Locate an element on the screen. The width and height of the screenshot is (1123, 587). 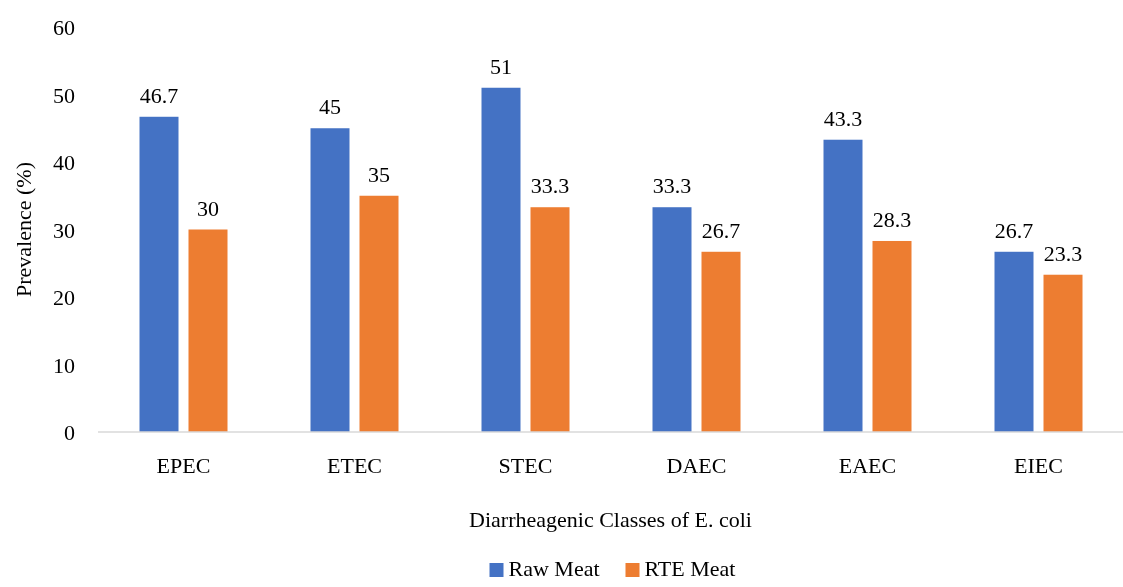
y-axis-title: Prevalence (%) is located at coordinates (23, 229).